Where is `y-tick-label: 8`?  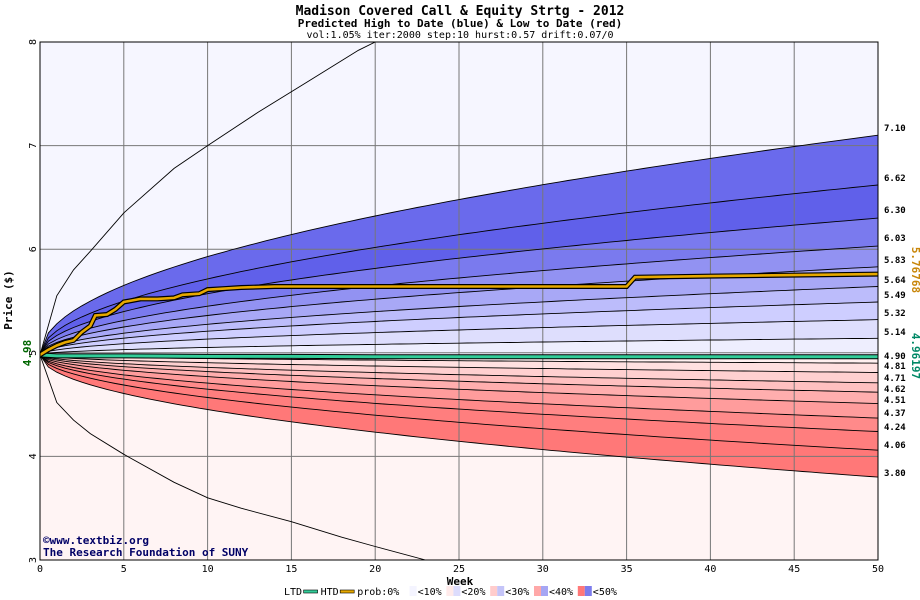
y-tick-label: 8 is located at coordinates (33, 42).